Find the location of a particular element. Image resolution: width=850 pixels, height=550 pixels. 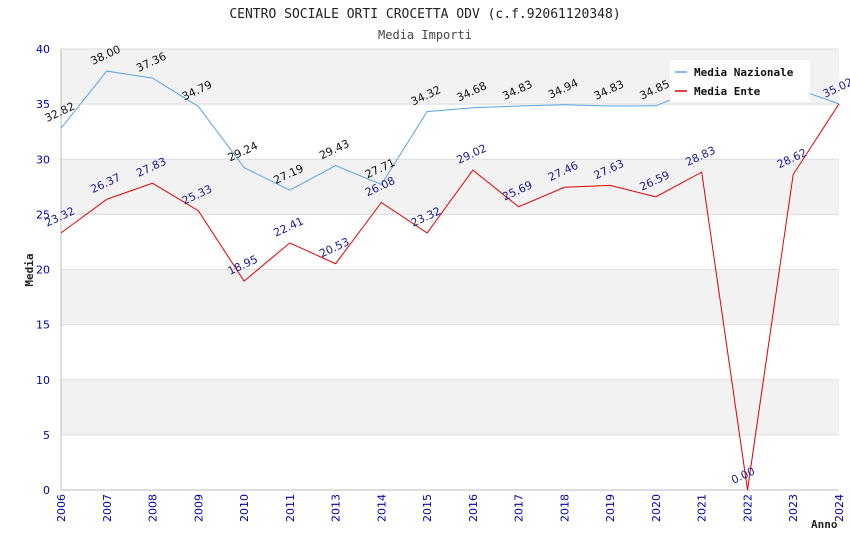

legend-entry-media-ente: Media Ente is located at coordinates (727, 91).